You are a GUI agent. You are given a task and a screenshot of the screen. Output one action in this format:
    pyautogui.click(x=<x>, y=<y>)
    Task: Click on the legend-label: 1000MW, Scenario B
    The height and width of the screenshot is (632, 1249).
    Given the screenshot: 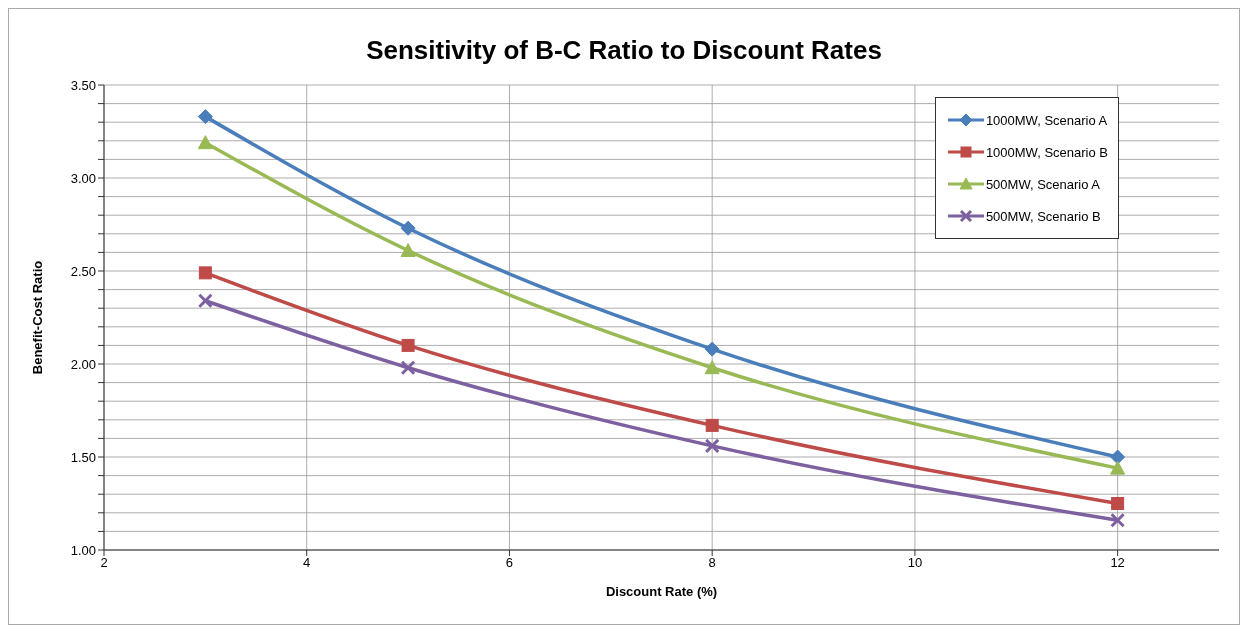 What is the action you would take?
    pyautogui.click(x=1046, y=152)
    